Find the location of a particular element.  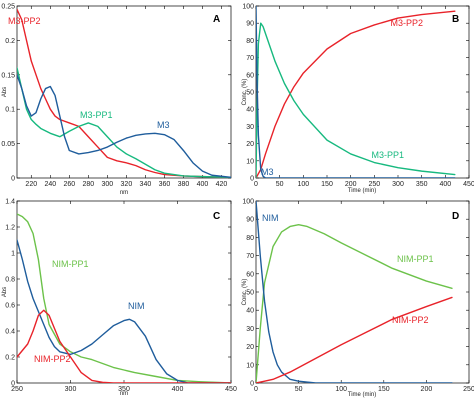

y-tick-label: 1 is located at coordinates (13, 254).